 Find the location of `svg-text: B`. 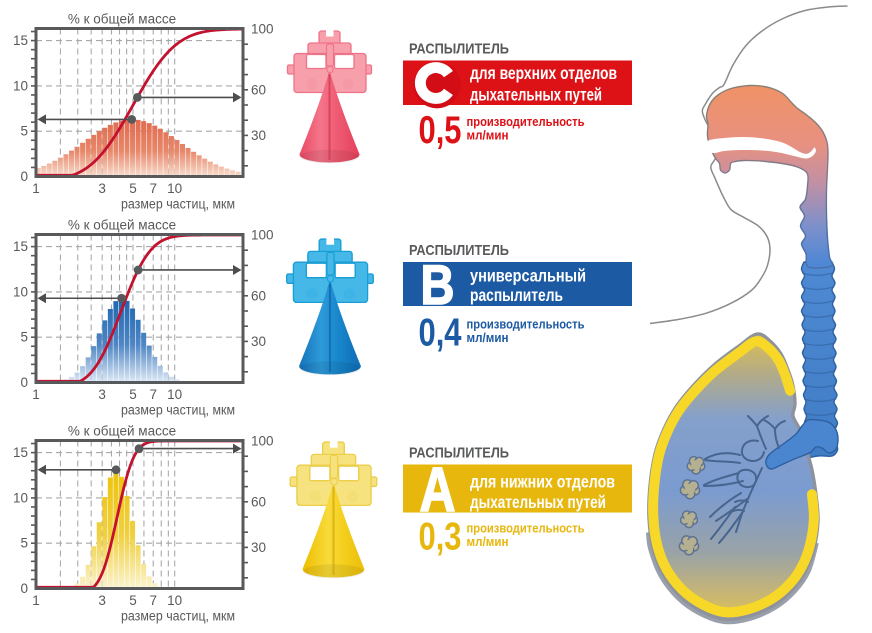

svg-text: B is located at coordinates (438, 284).